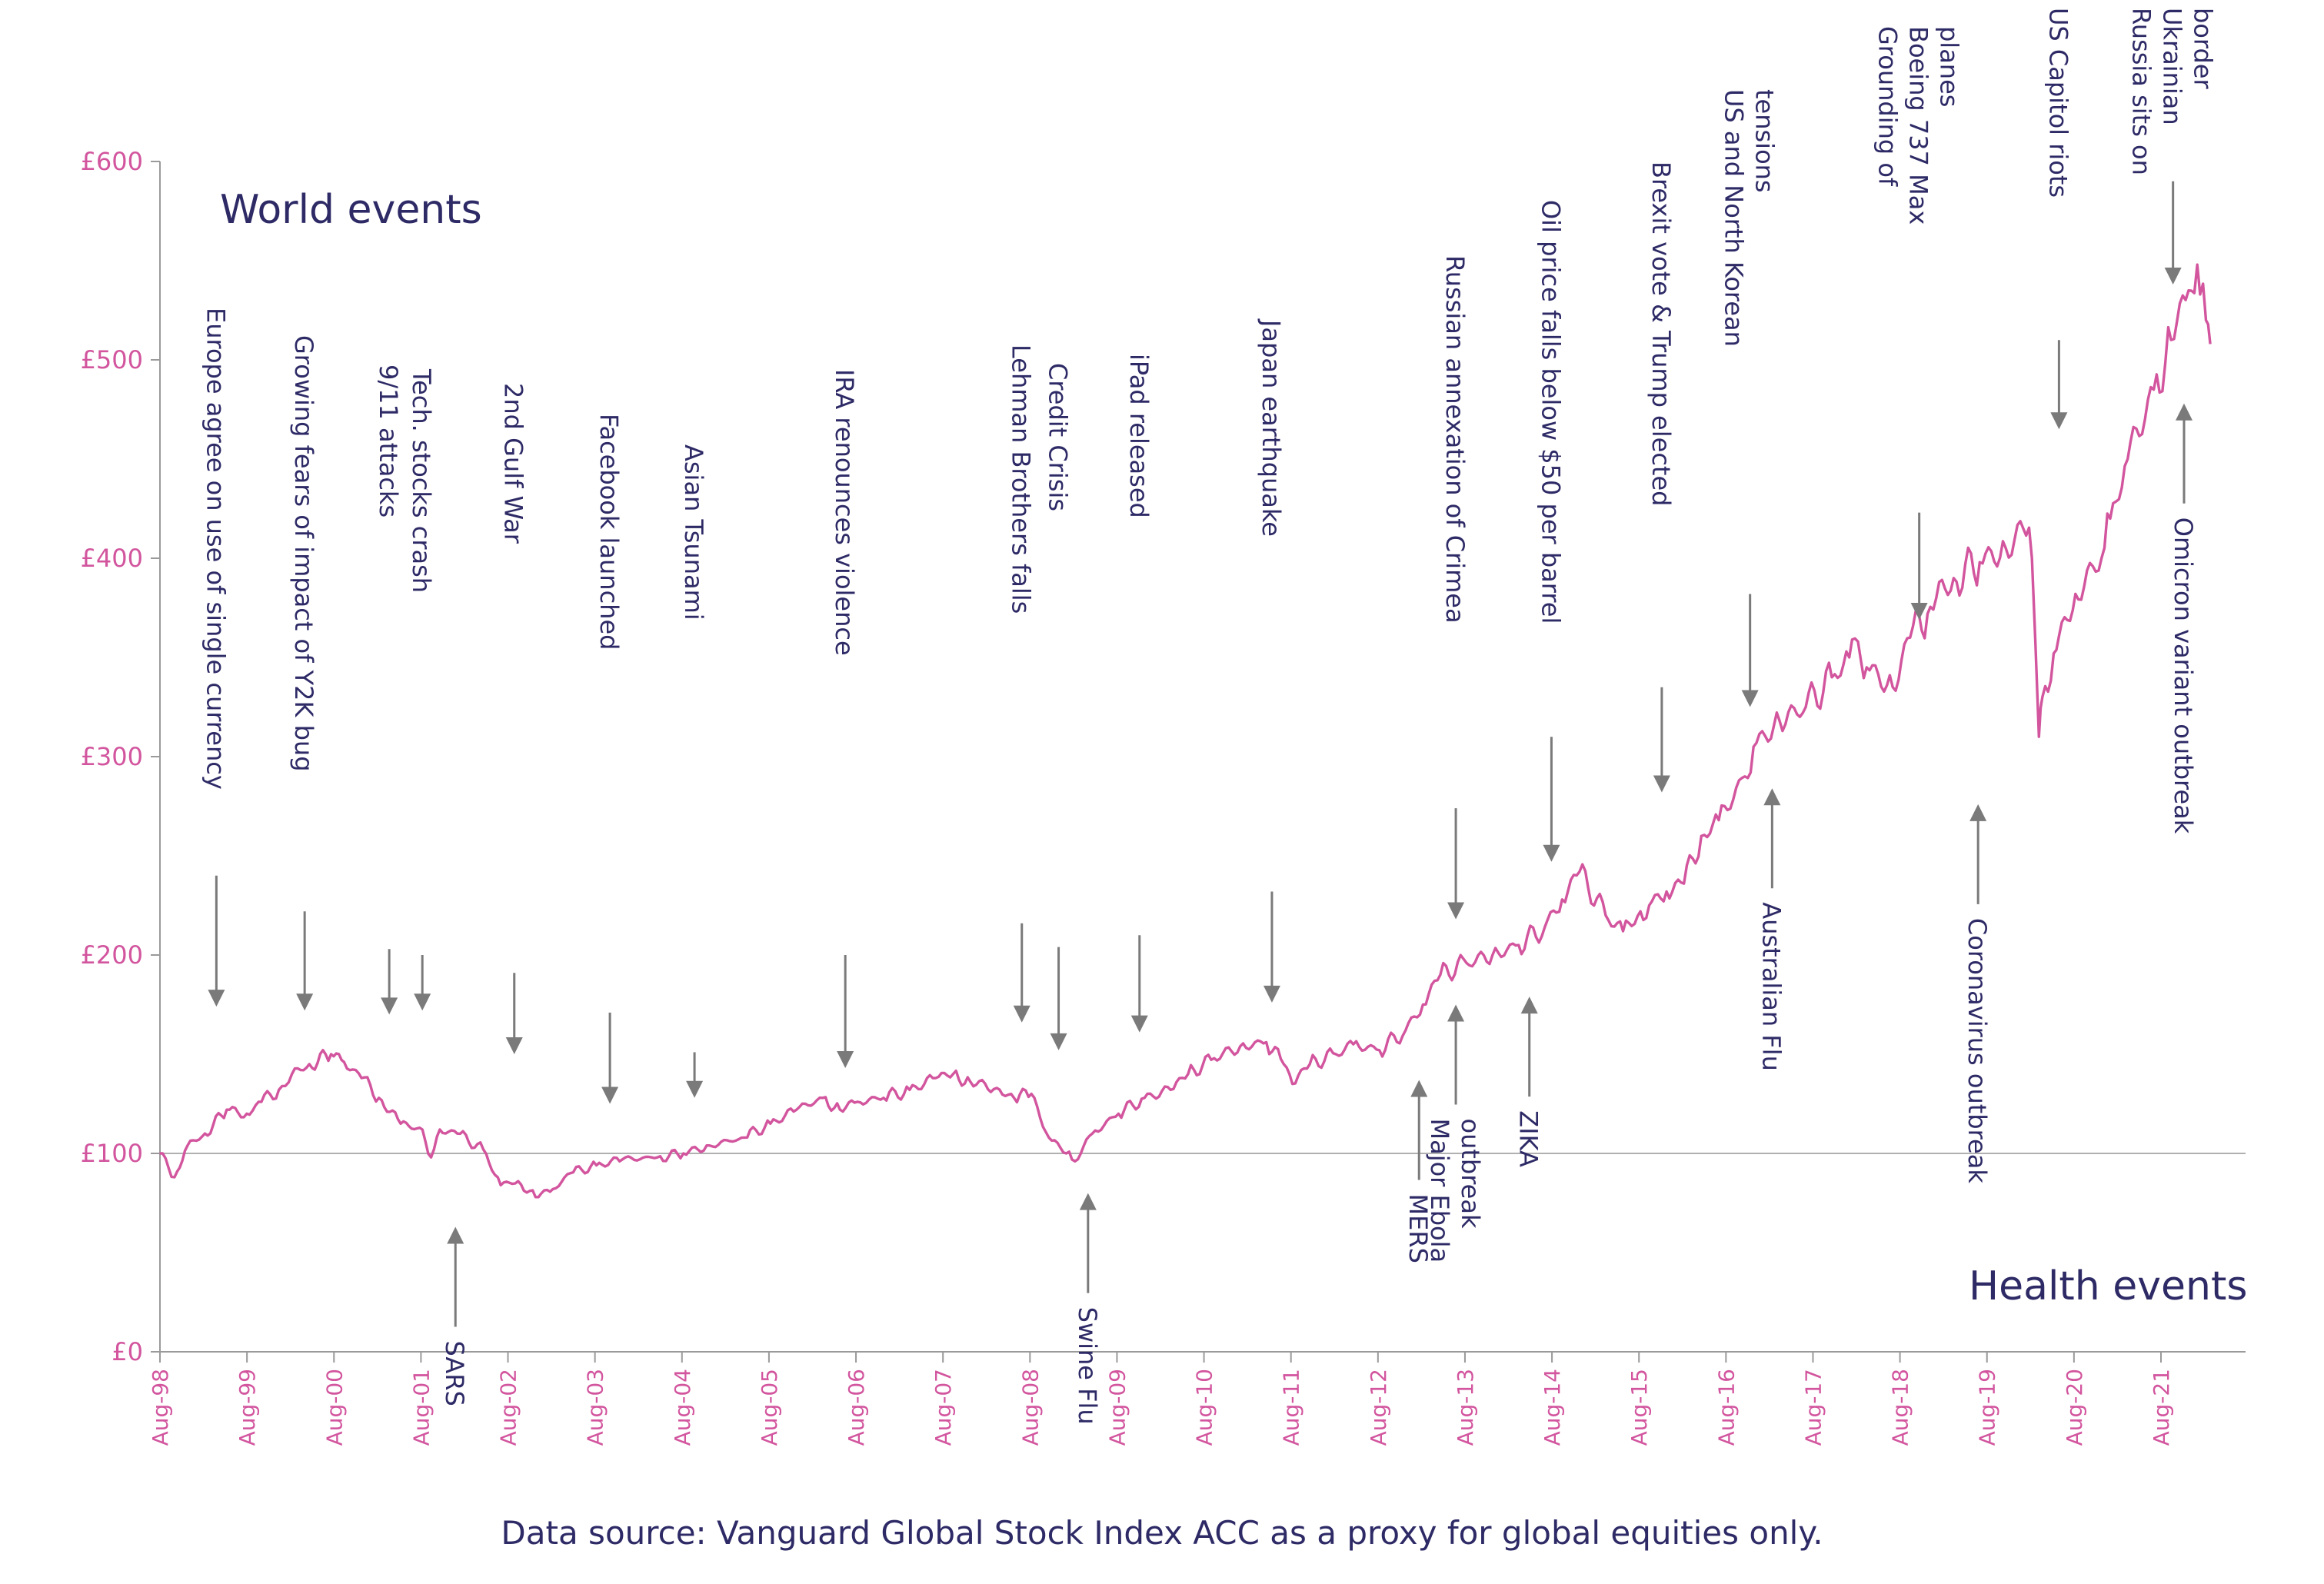 This screenshot has height=1584, width=2324. Describe the element at coordinates (351, 210) in the screenshot. I see `world-events-heading: World events` at that location.